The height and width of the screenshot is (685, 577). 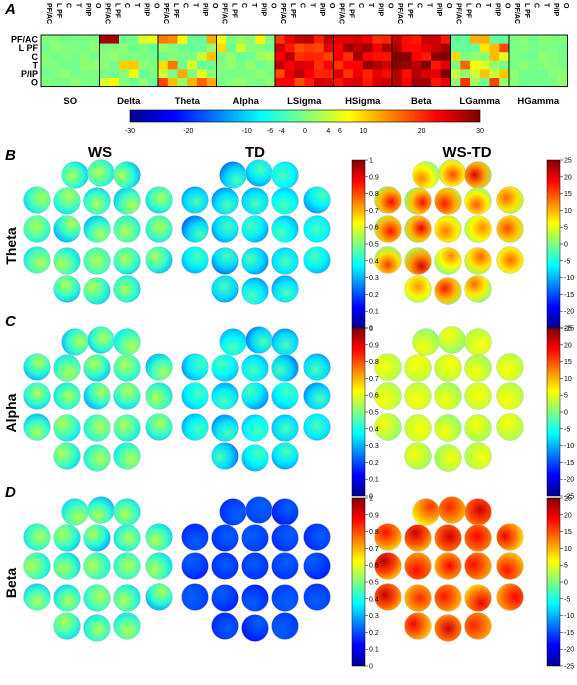 What do you see at coordinates (566, 413) in the screenshot?
I see `colorbar-diff-1-tick: 0` at bounding box center [566, 413].